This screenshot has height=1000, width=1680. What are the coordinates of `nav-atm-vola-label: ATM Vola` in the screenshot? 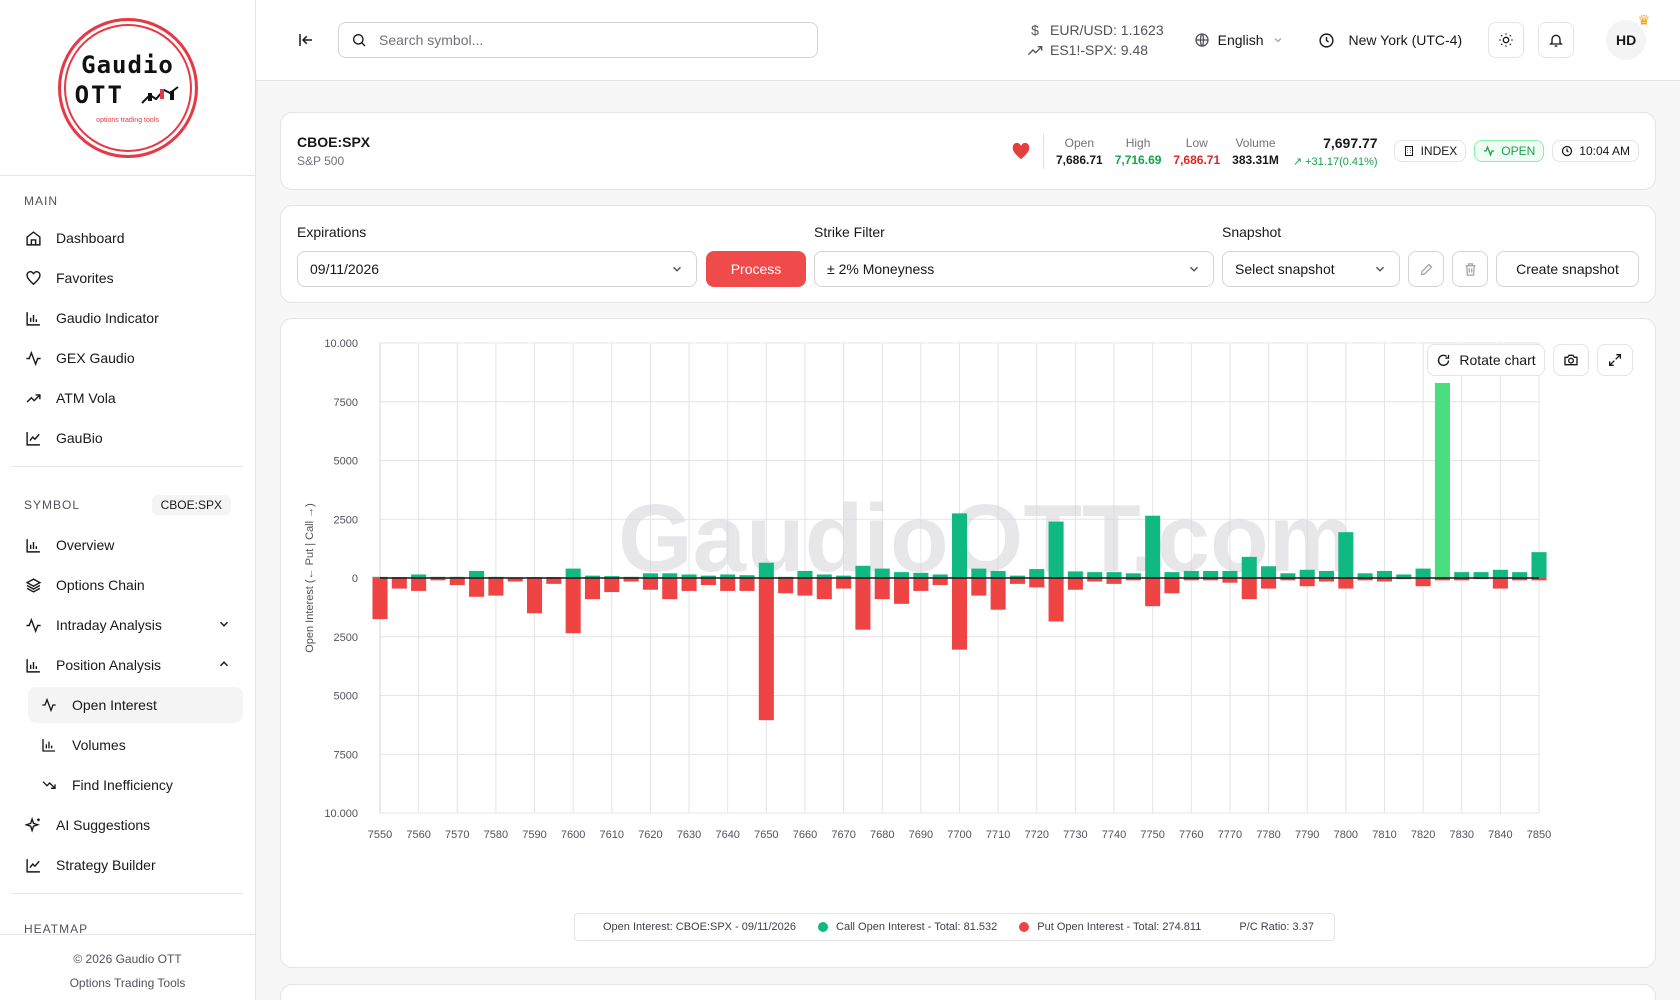 It's located at (86, 398).